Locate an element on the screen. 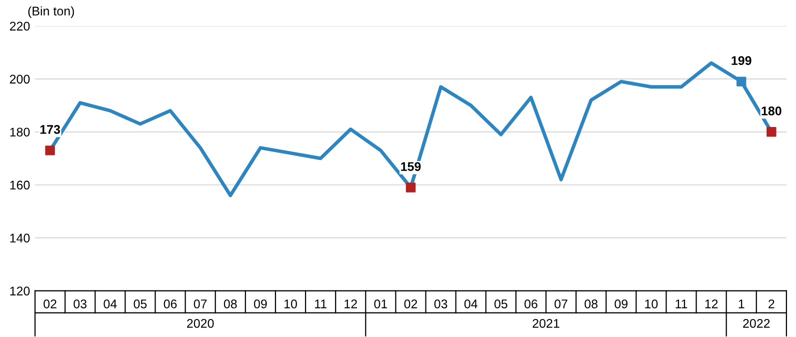 This screenshot has width=796, height=337. y-tick-label: 160 is located at coordinates (20, 185).